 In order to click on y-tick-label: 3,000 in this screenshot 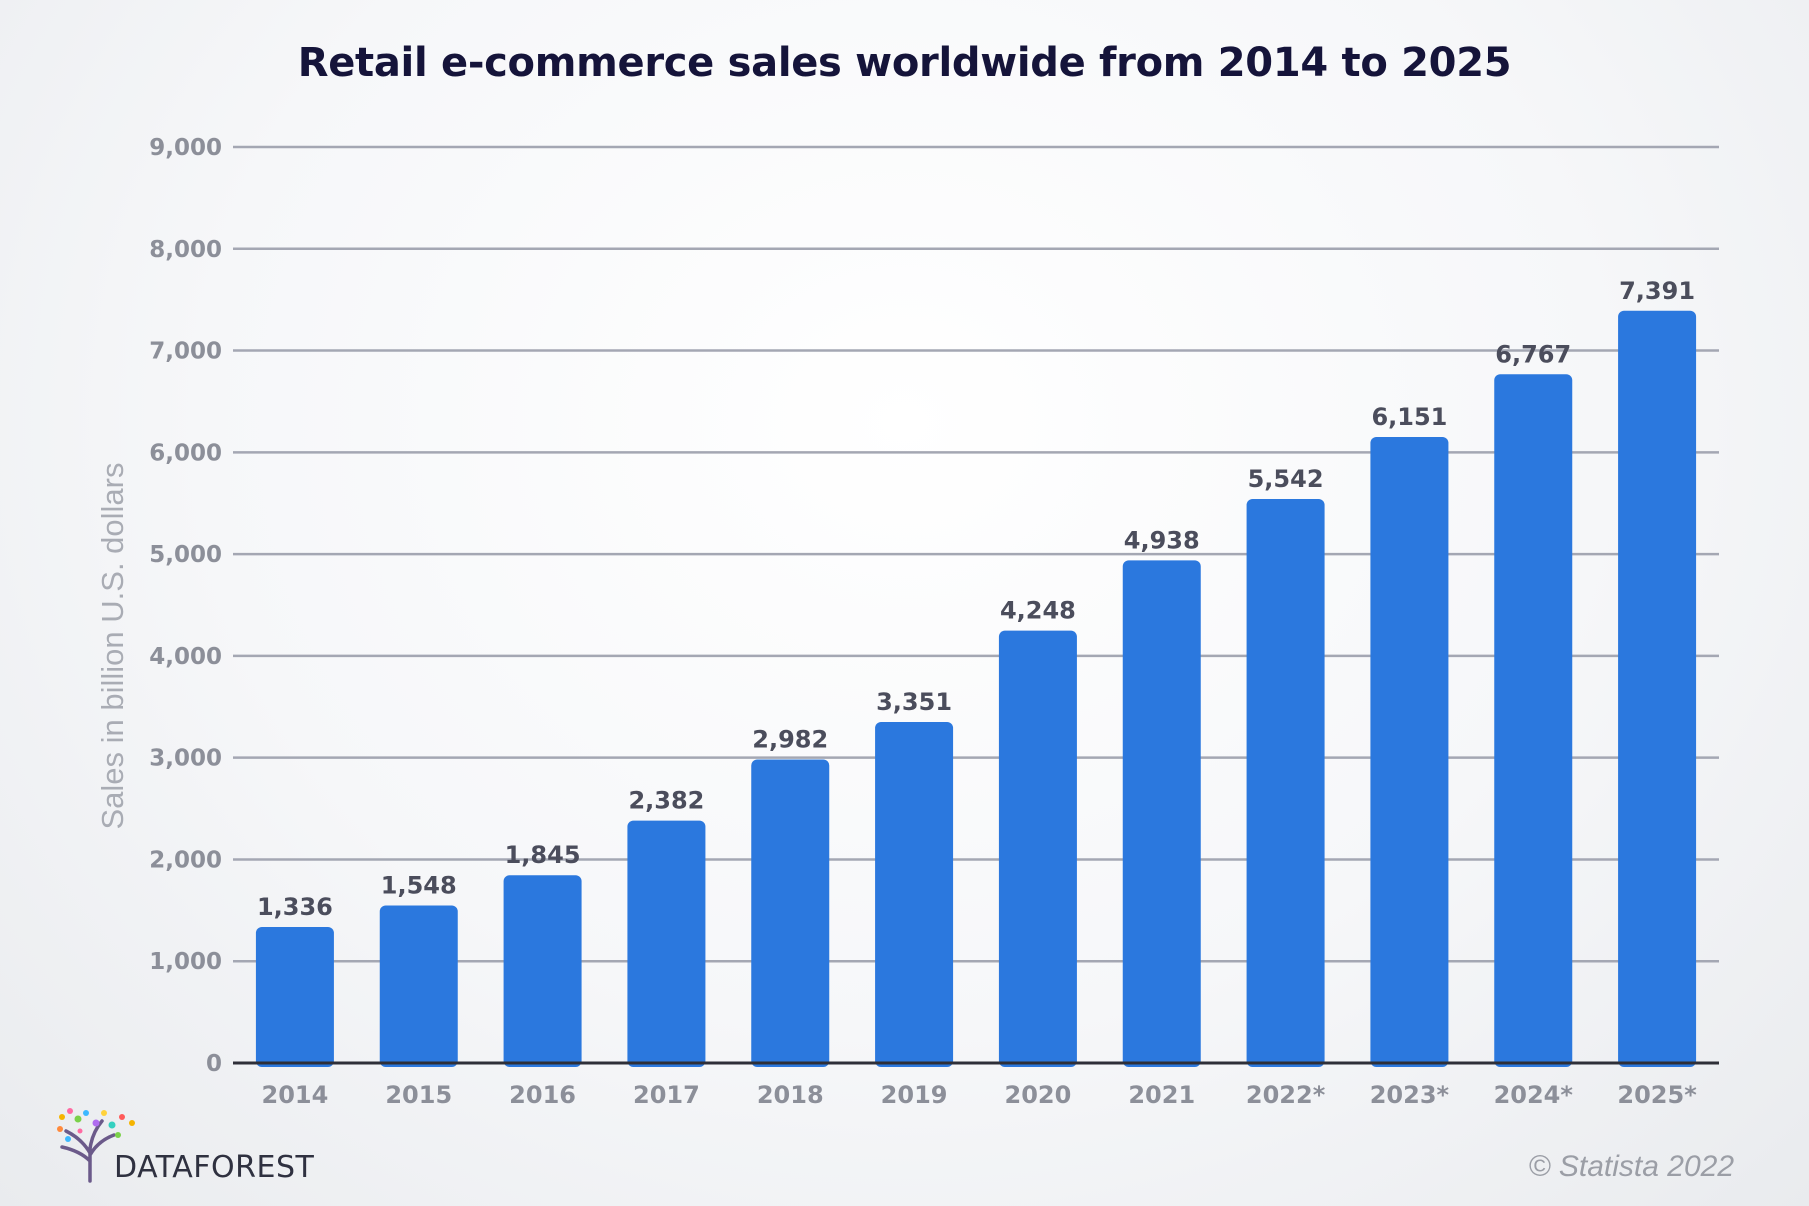, I will do `click(185, 759)`.